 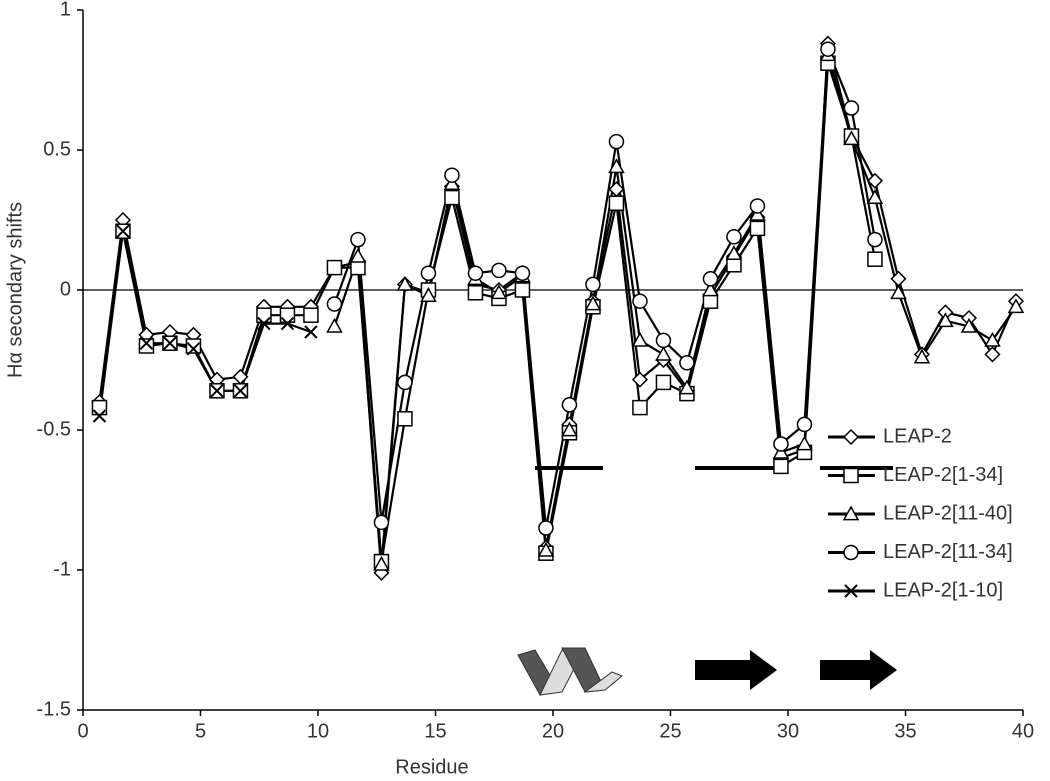 What do you see at coordinates (431, 767) in the screenshot?
I see `x-axis-title: Residue` at bounding box center [431, 767].